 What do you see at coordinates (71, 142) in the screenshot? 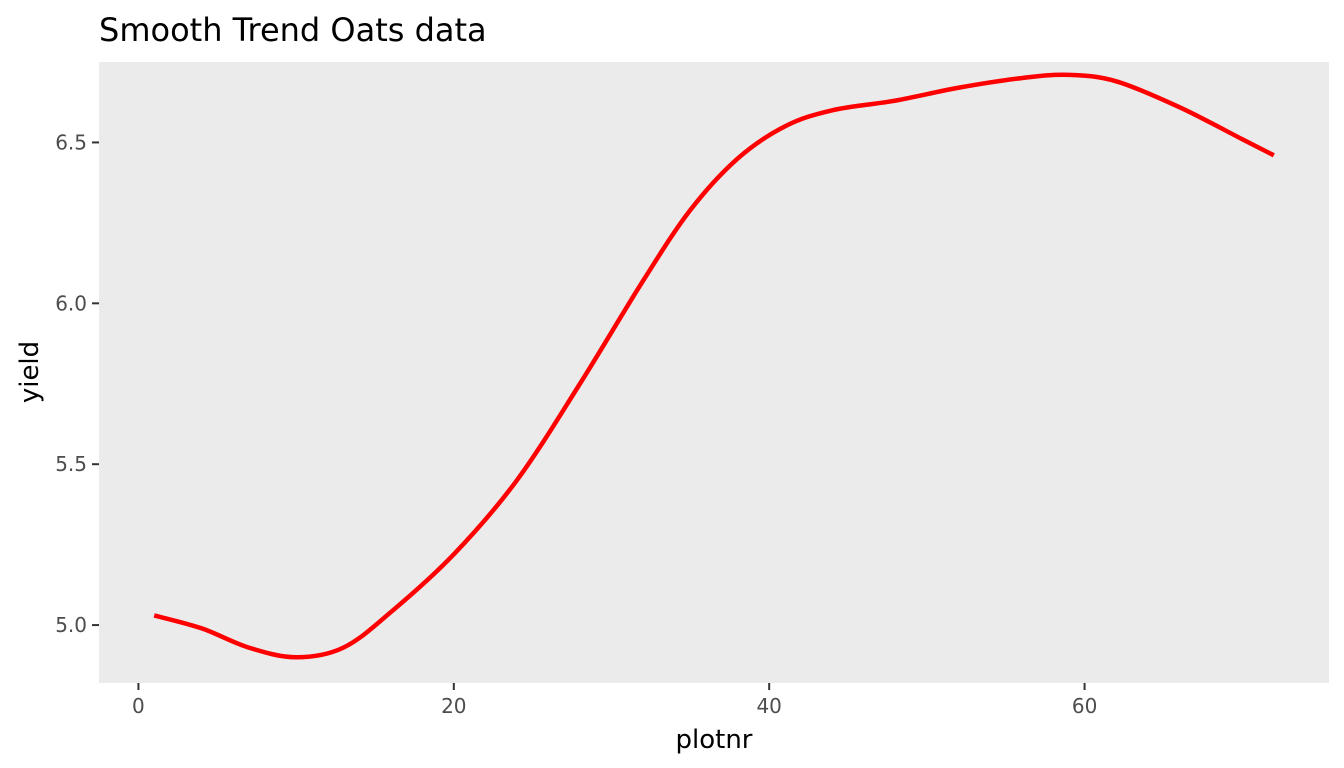
I see `y-tick-label: 6.5` at bounding box center [71, 142].